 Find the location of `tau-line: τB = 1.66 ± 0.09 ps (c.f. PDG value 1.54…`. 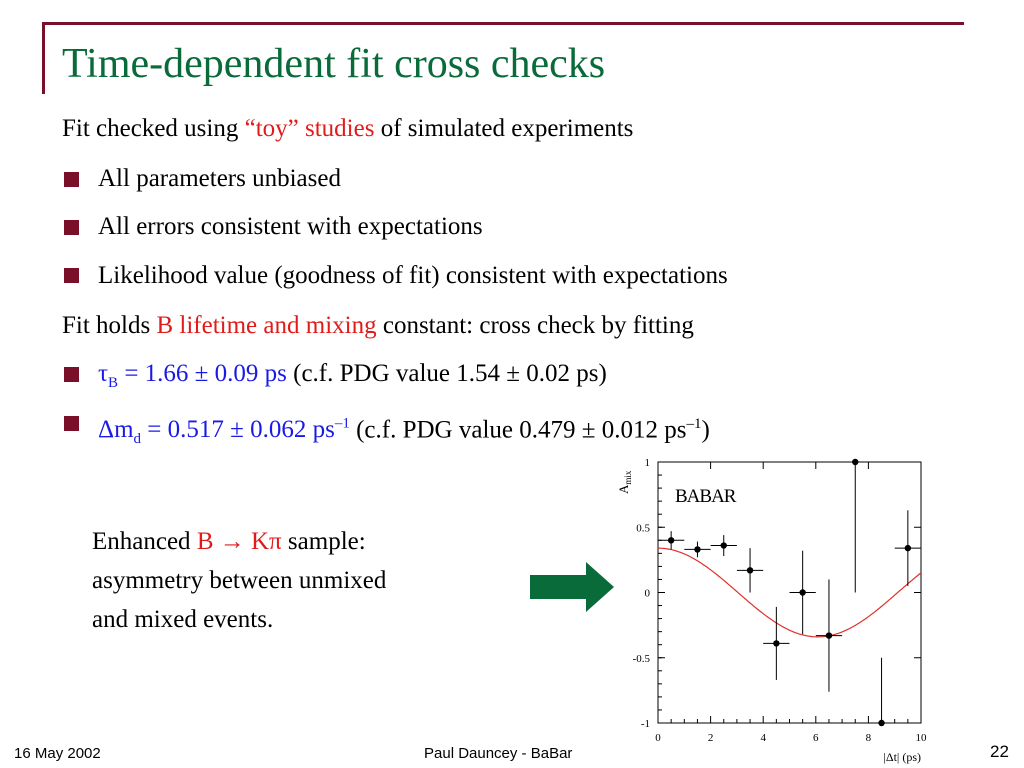

tau-line: τB = 1.66 ± 0.09 ps (c.f. PDG value 1.54… is located at coordinates (352, 378).